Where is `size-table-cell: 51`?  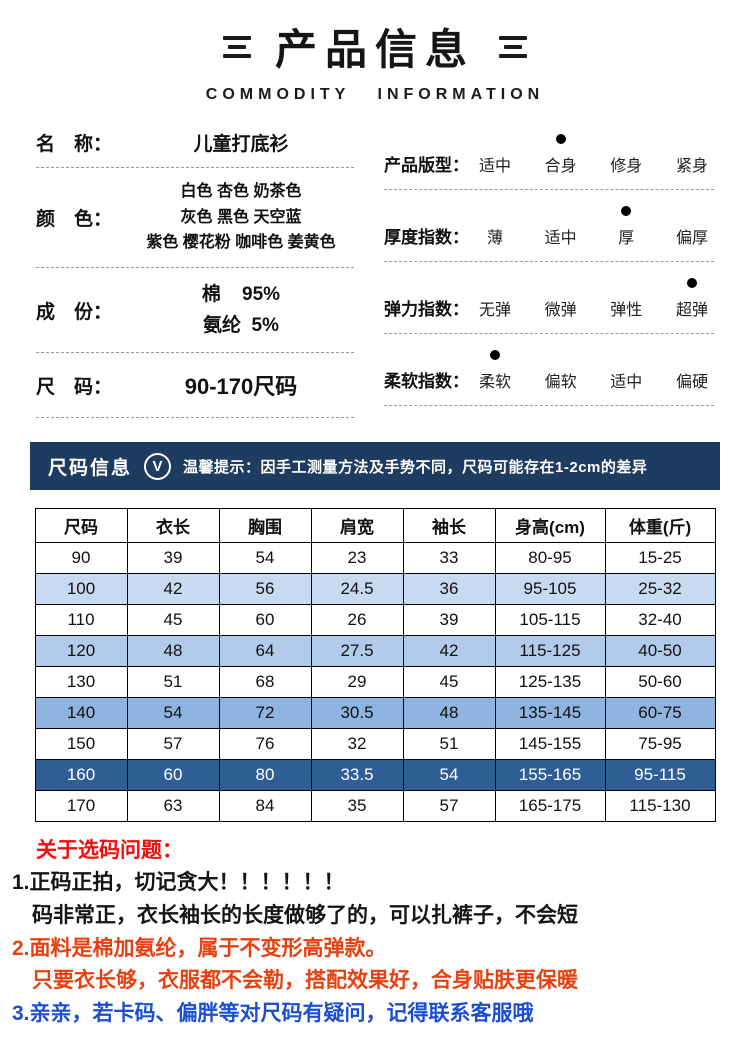
size-table-cell: 51 is located at coordinates (173, 682).